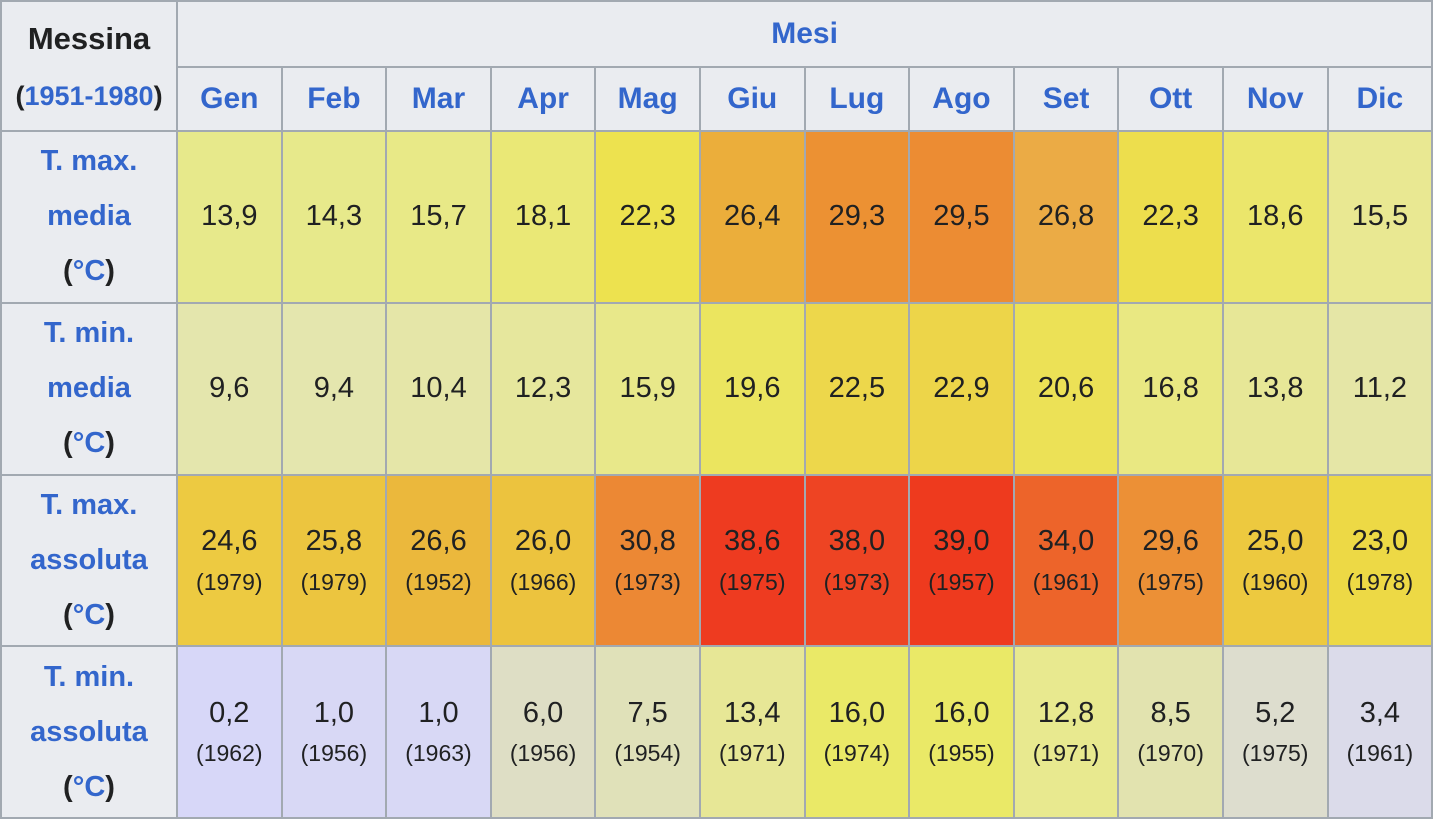 The image size is (1436, 822). I want to click on temp-value: 15,5, so click(1380, 215).